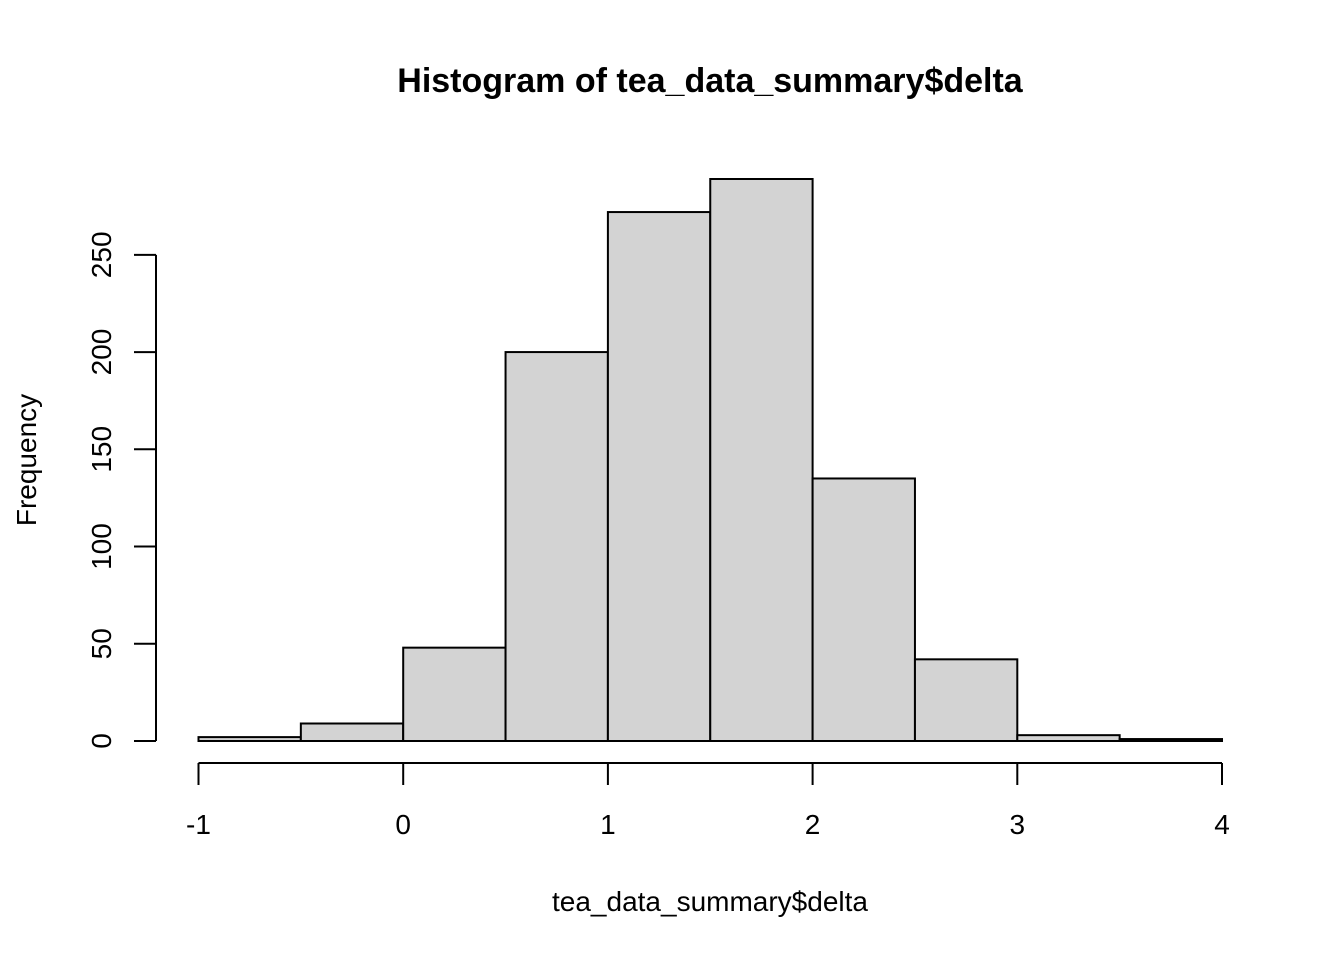 The width and height of the screenshot is (1344, 960). What do you see at coordinates (121, 490) in the screenshot?
I see `y-axis: 0 50 100 150 200 250` at bounding box center [121, 490].